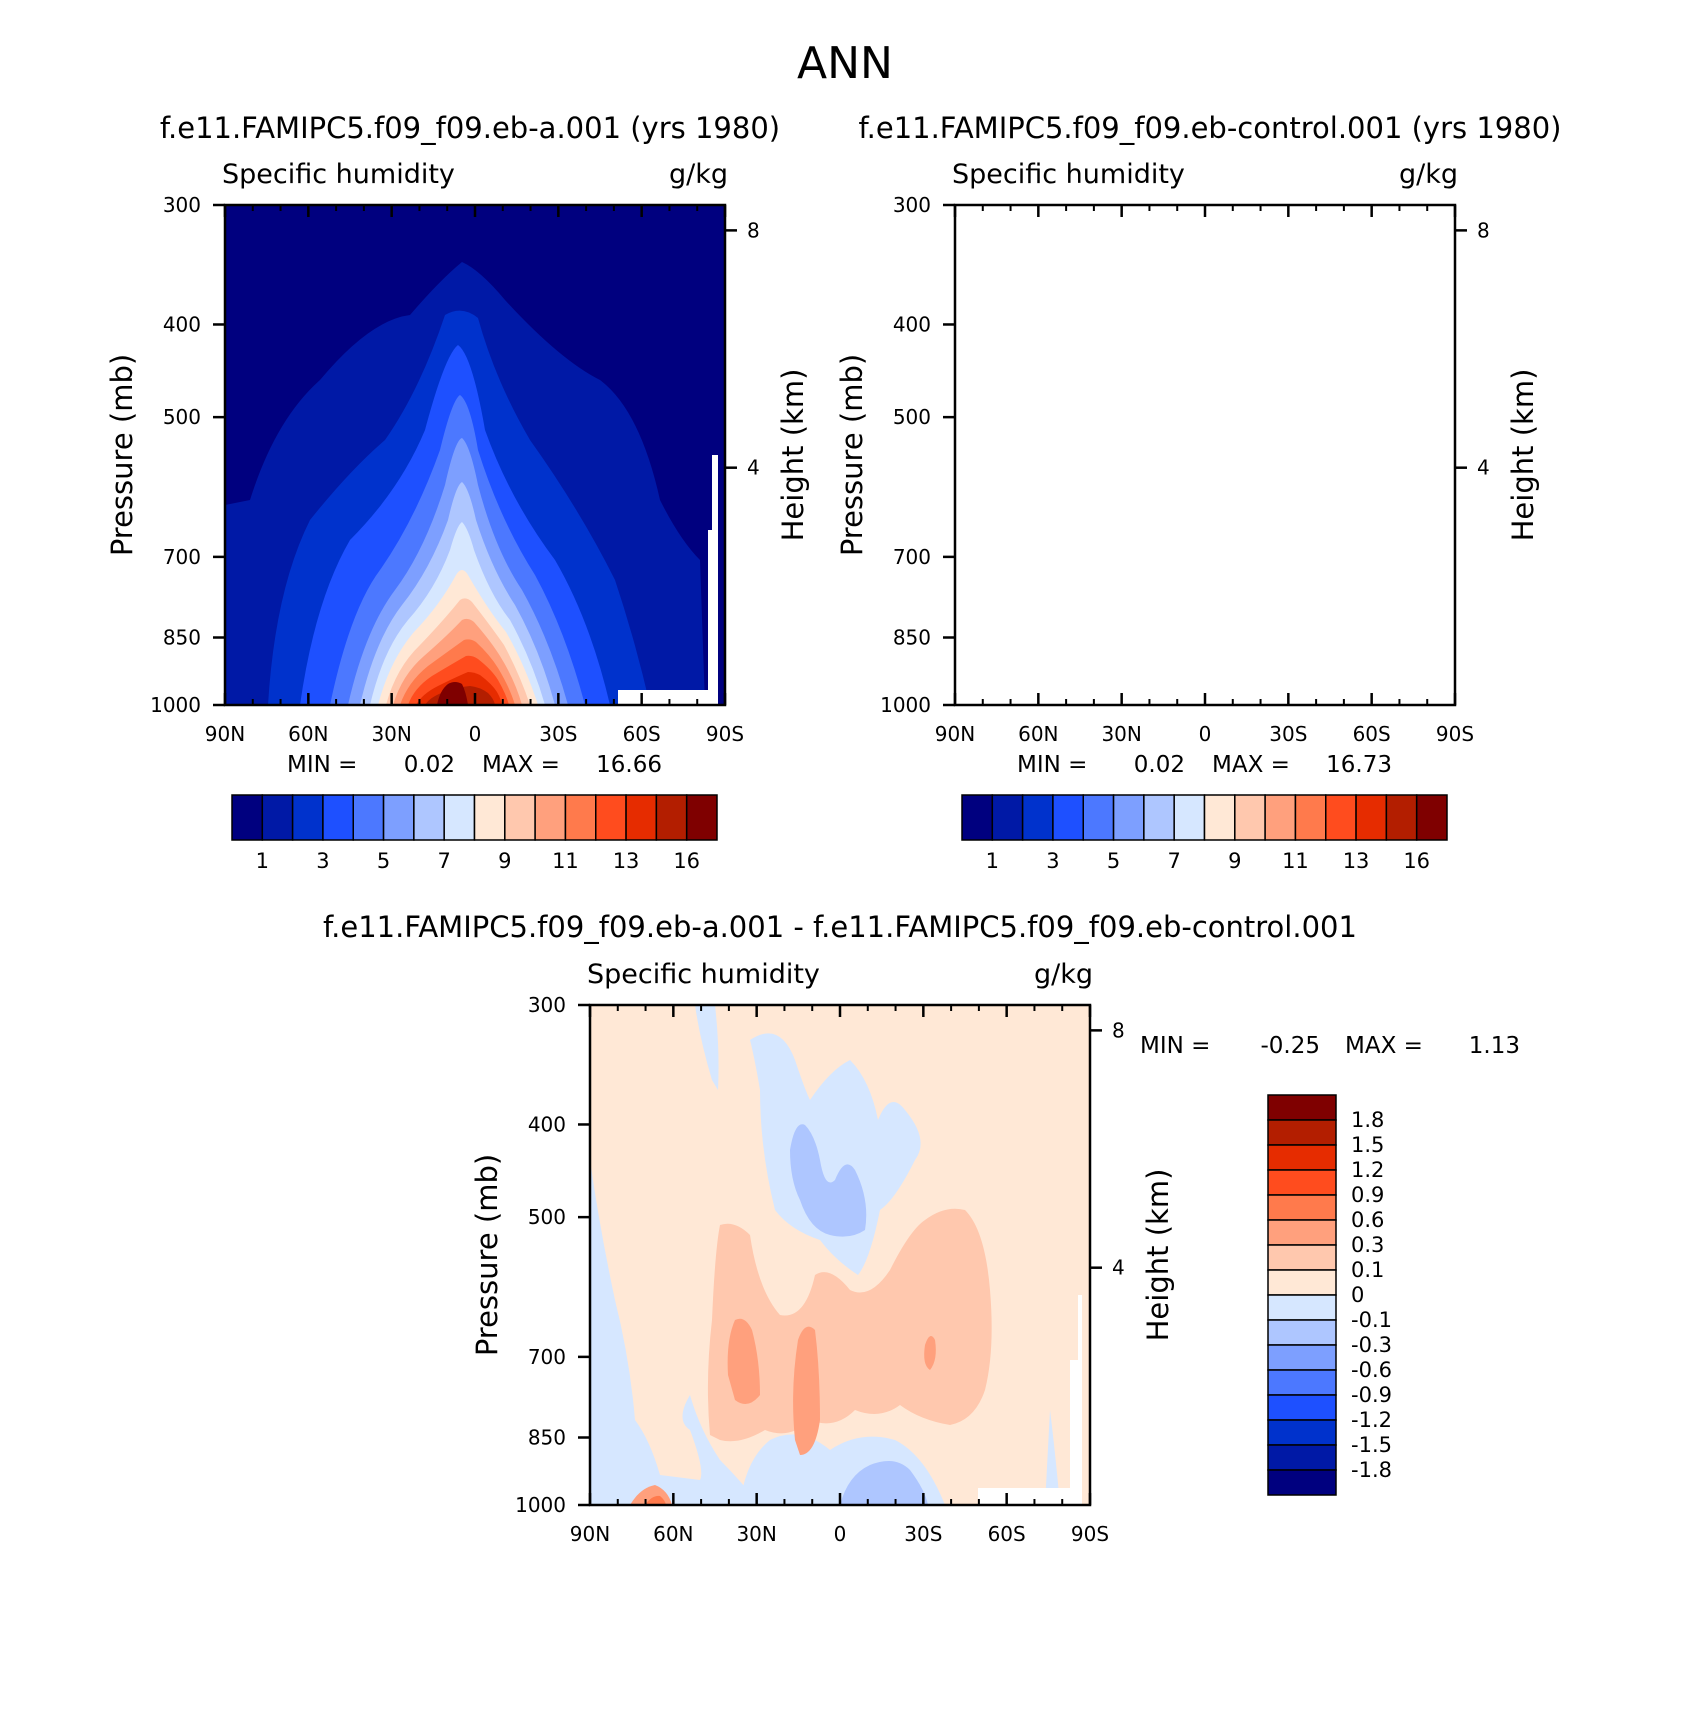 This screenshot has height=1719, width=1691. What do you see at coordinates (835, 1154) in the screenshot?
I see `diff-neg-upper` at bounding box center [835, 1154].